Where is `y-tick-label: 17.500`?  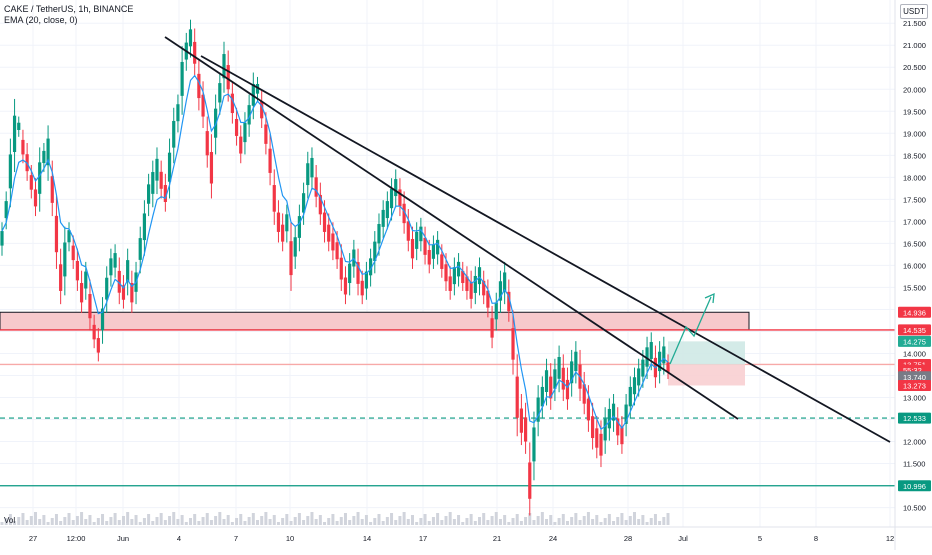
y-tick-label: 17.500 is located at coordinates (914, 199).